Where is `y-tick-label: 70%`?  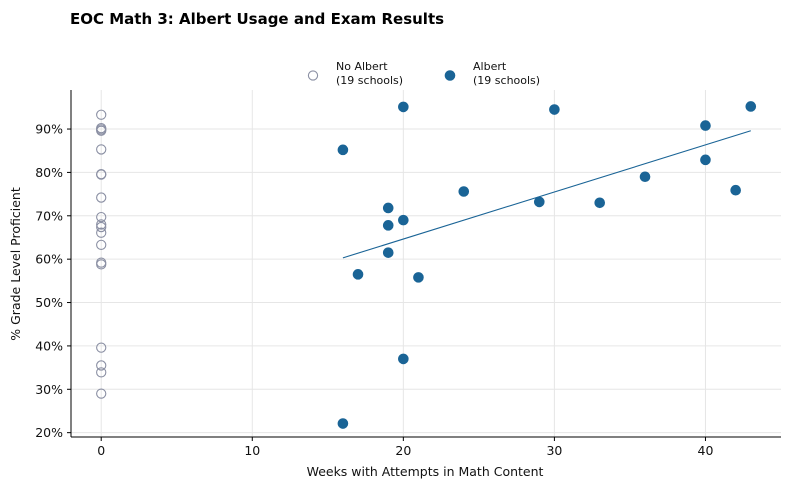 y-tick-label: 70% is located at coordinates (49, 215).